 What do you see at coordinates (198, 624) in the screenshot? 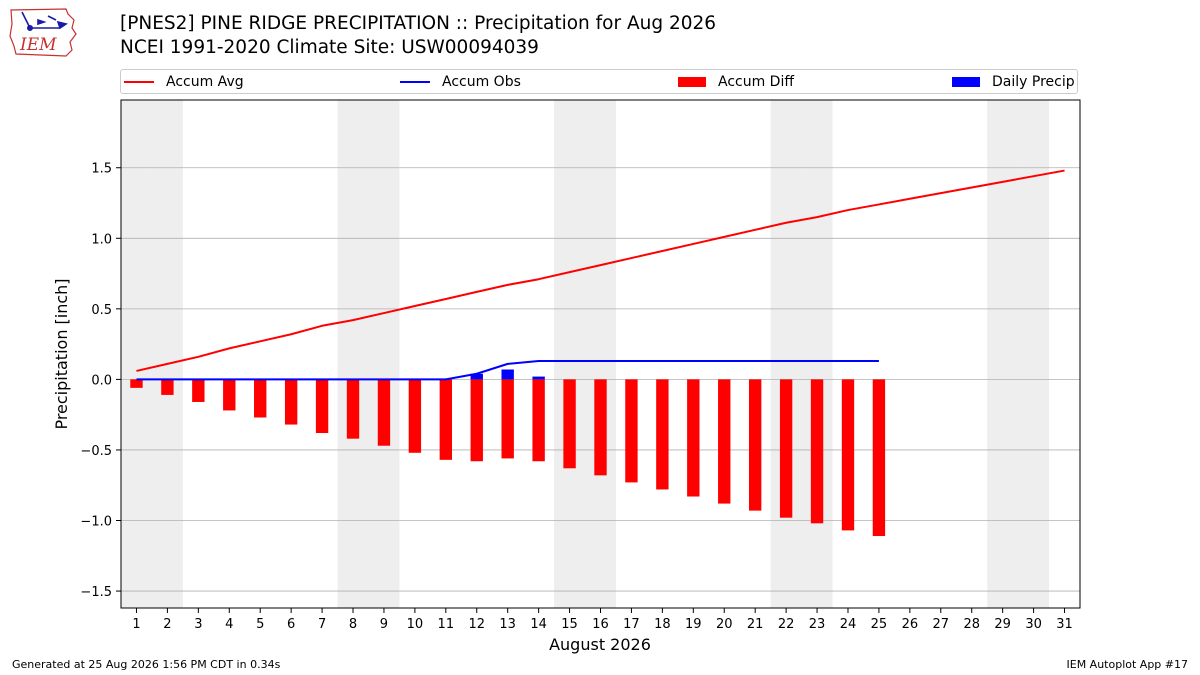
I see `x-tick-label: 3` at bounding box center [198, 624].